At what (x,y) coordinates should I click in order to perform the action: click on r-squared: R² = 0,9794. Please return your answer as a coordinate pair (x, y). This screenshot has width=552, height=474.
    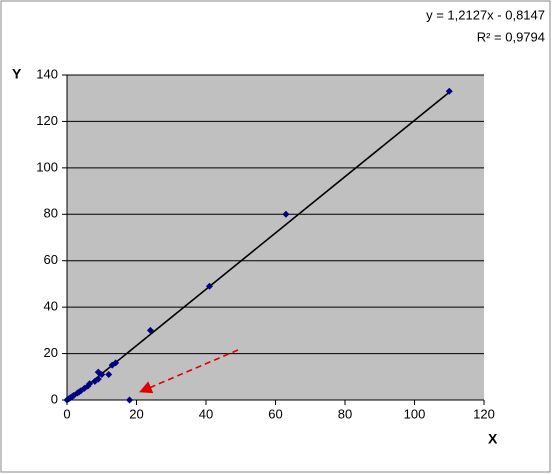
    Looking at the image, I should click on (511, 36).